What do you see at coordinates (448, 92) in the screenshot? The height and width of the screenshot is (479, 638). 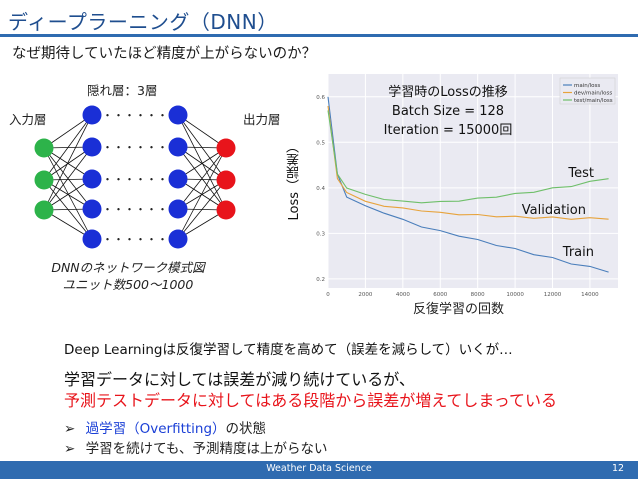 I see `chart-header-1: 学習時のLossの推移` at bounding box center [448, 92].